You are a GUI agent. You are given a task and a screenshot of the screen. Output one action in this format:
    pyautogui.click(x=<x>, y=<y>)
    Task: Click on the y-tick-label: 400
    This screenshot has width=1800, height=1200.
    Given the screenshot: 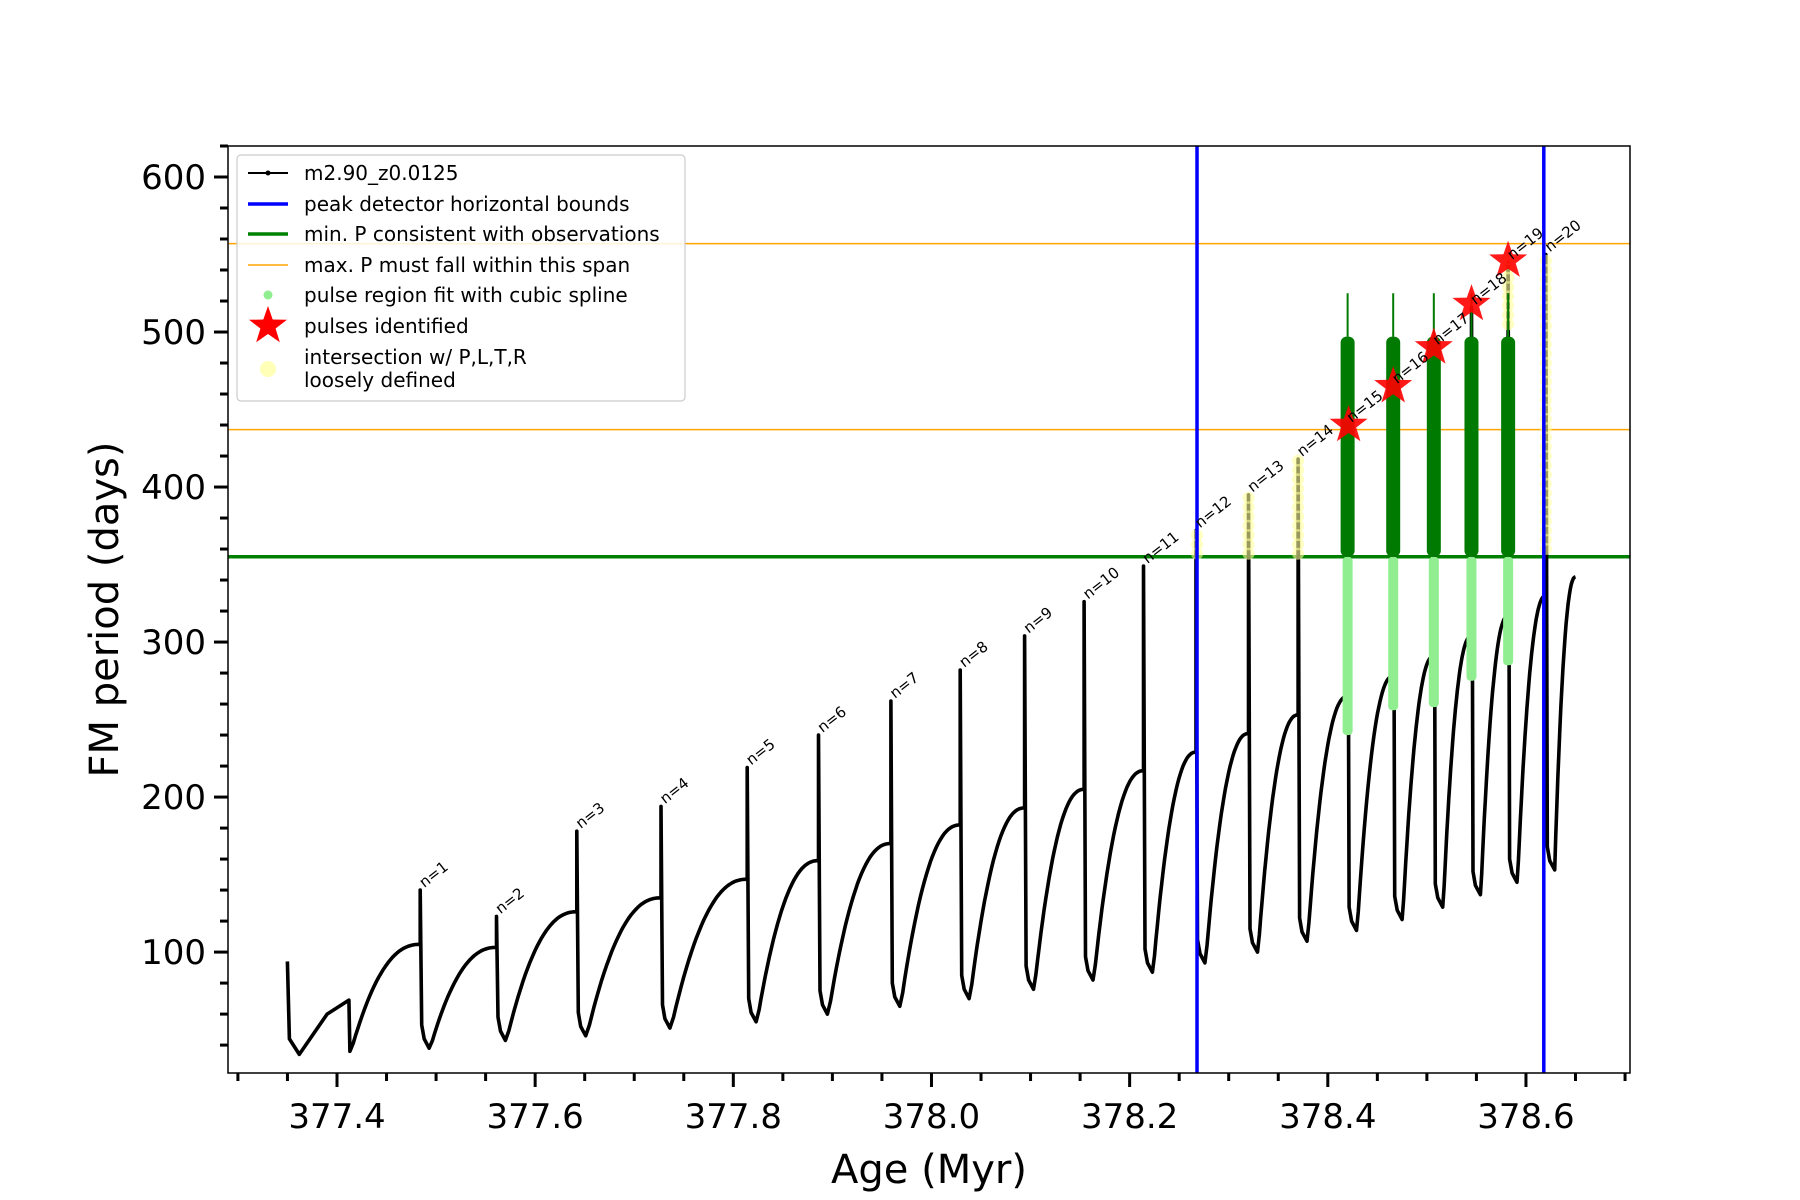 What is the action you would take?
    pyautogui.click(x=173, y=488)
    